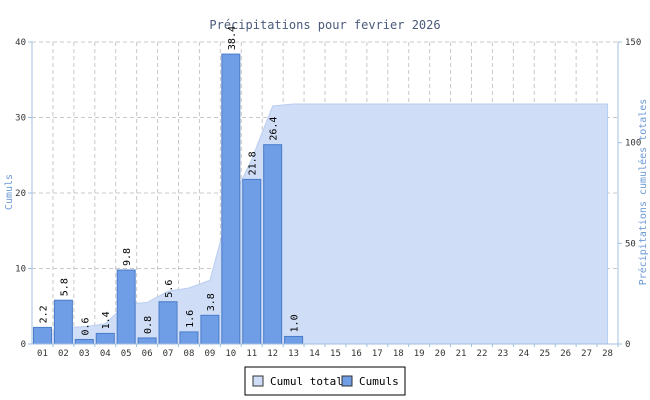  Describe the element at coordinates (20, 194) in the screenshot. I see `left-tick-label: 20` at that location.